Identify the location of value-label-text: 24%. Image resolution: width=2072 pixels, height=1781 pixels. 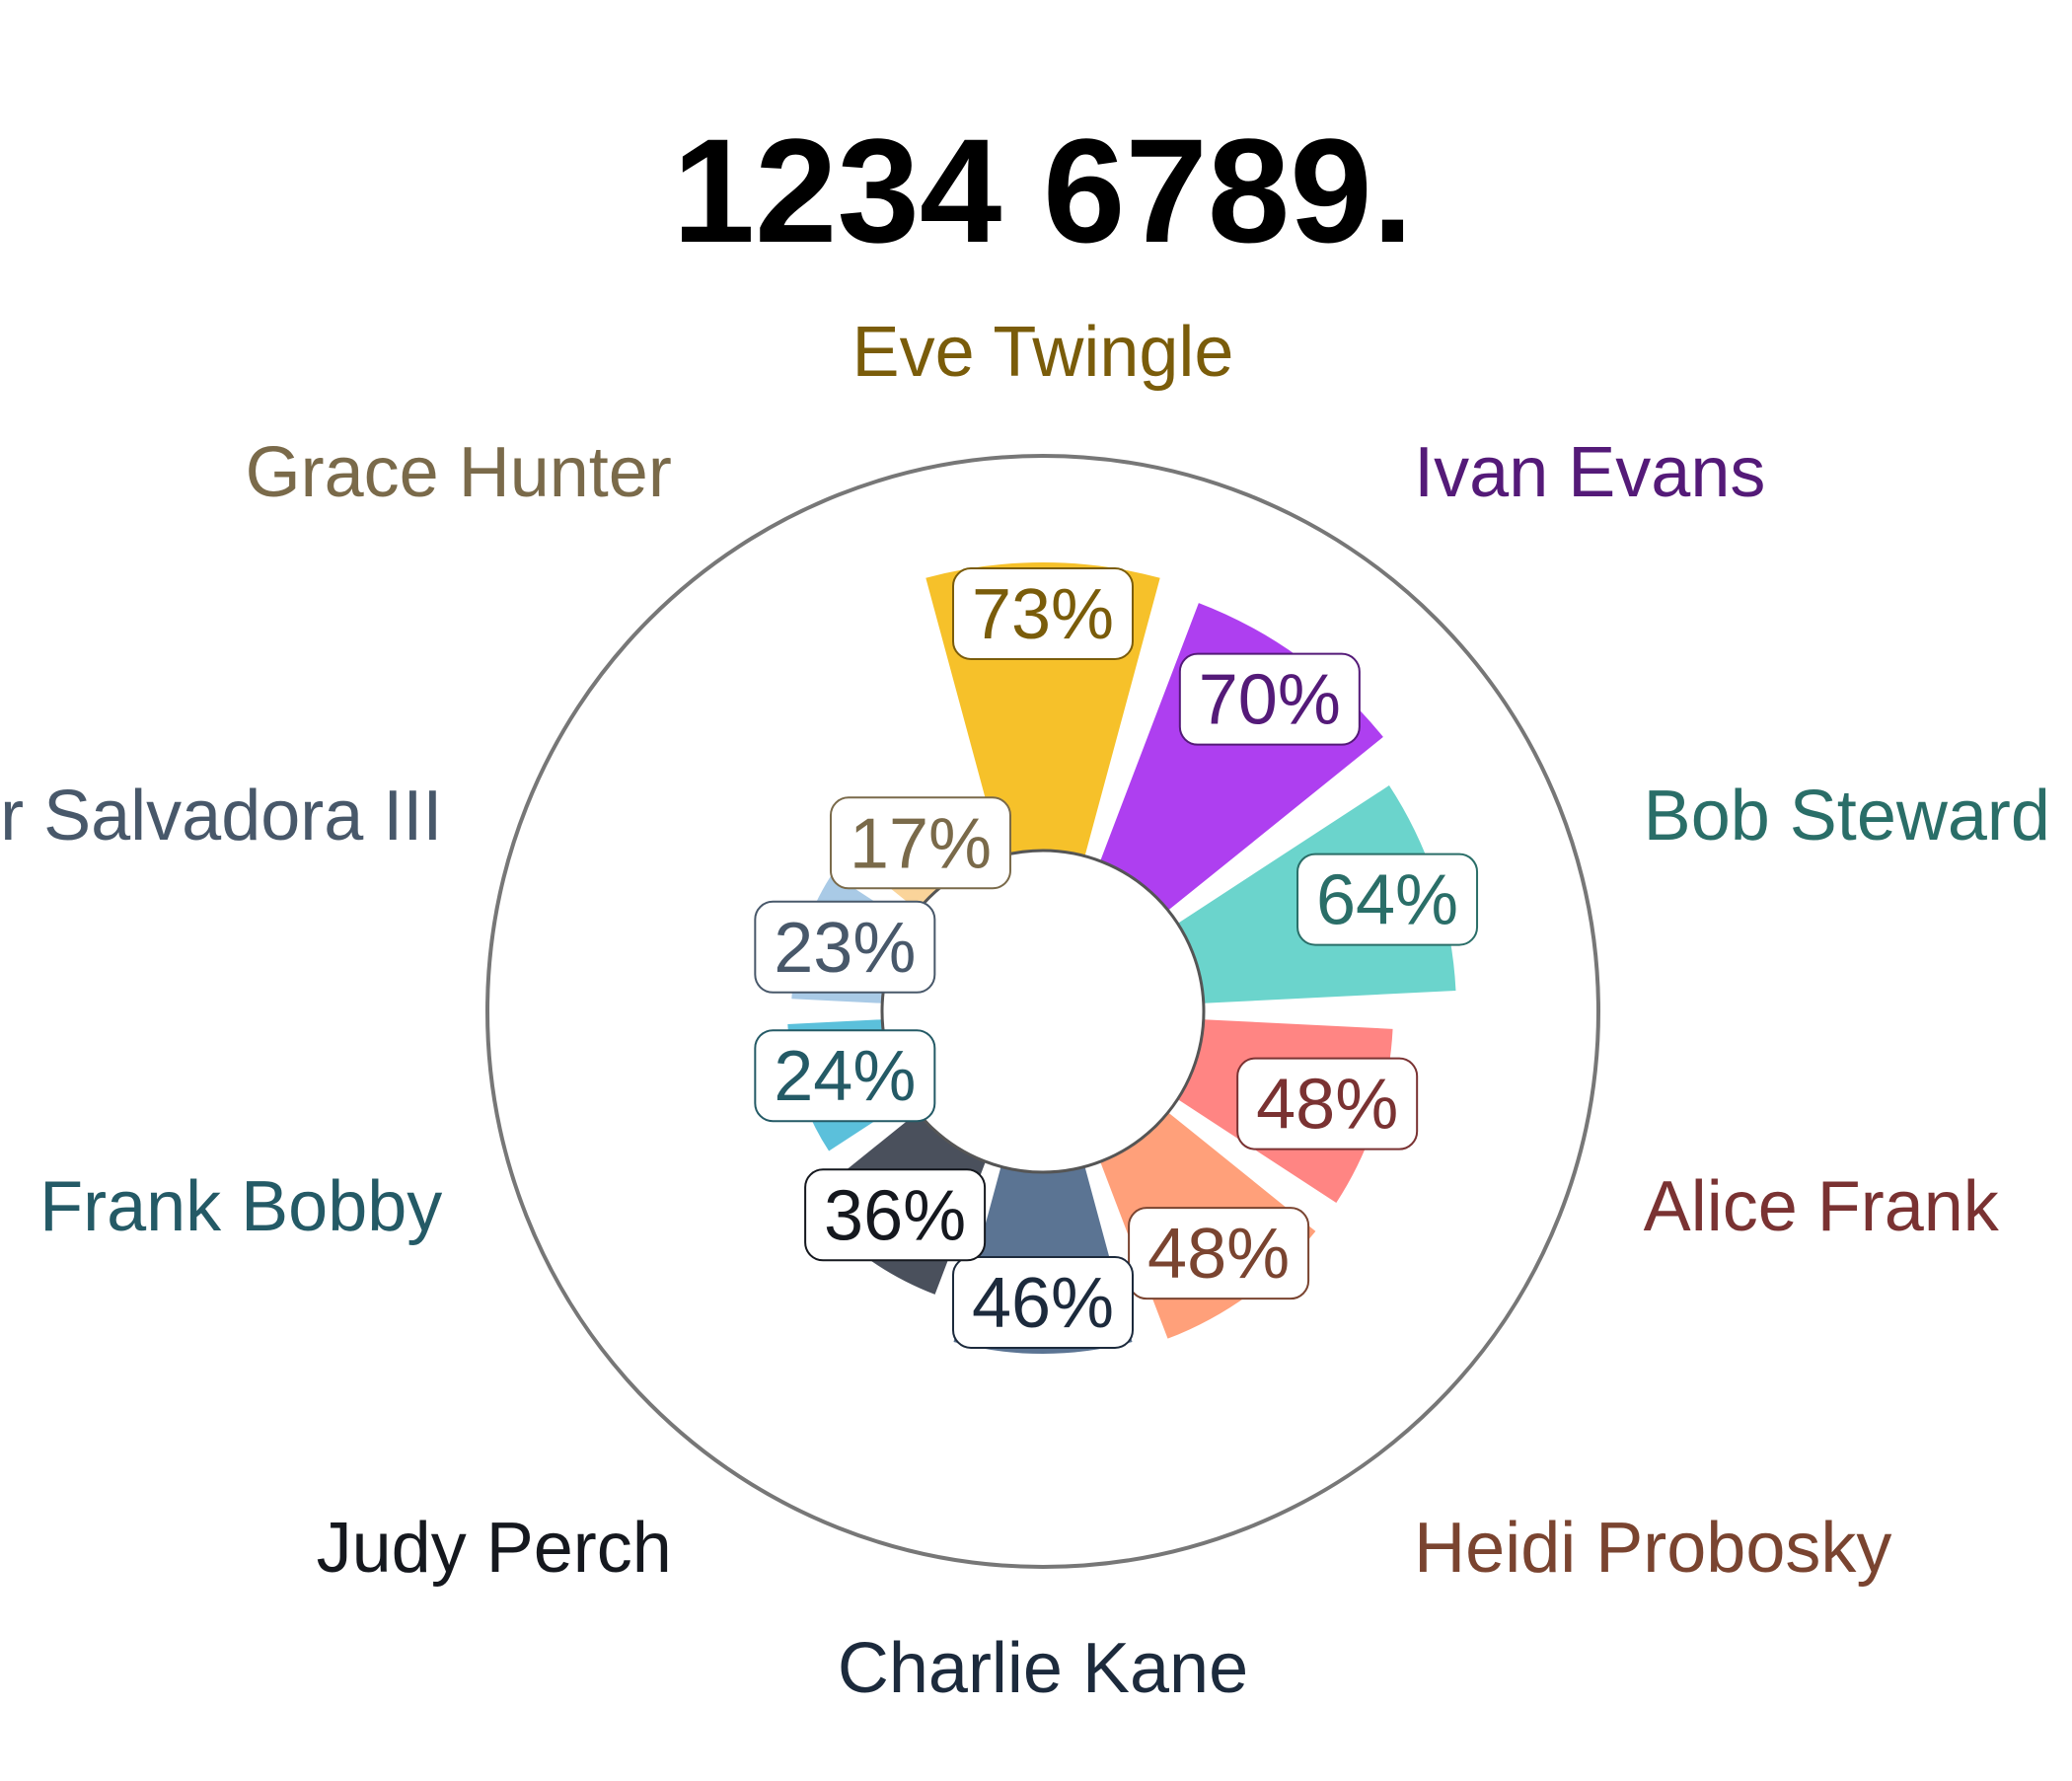
(845, 1076).